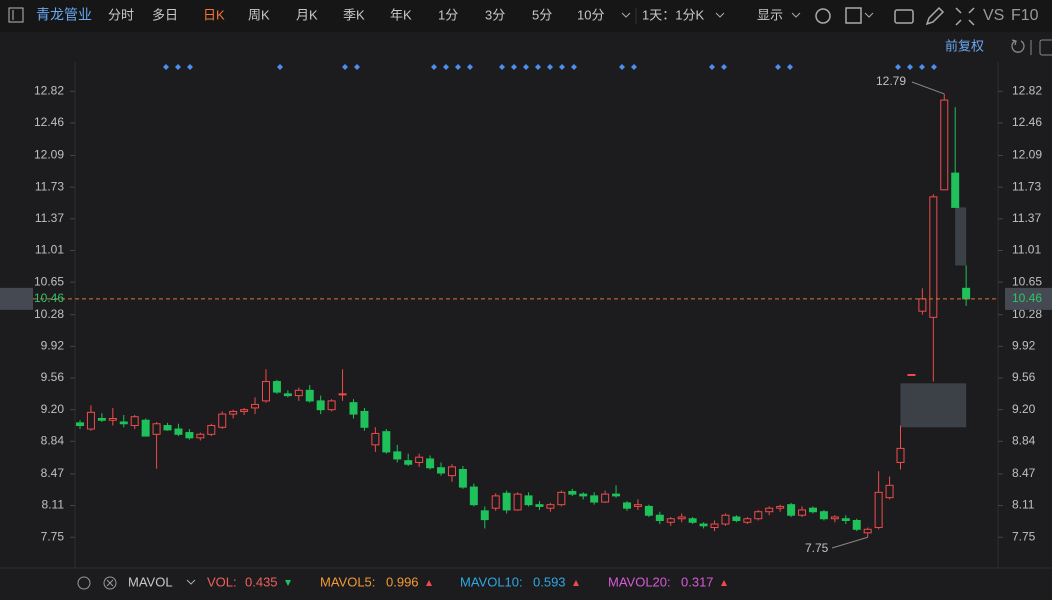 This screenshot has width=1052, height=600. Describe the element at coordinates (49, 281) in the screenshot. I see `y-tick-label: 10.65` at that location.